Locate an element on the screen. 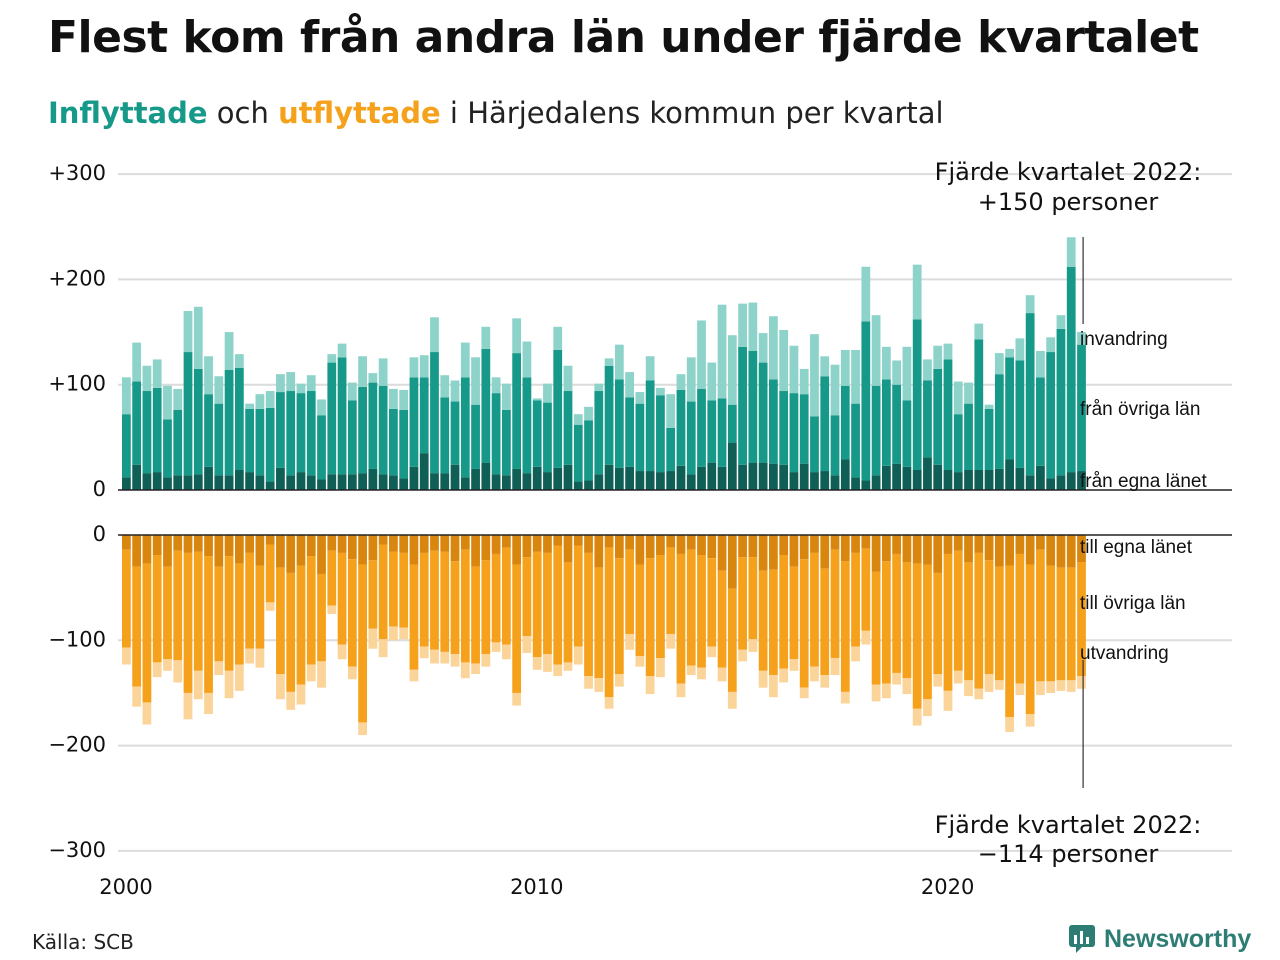 This screenshot has height=960, width=1280. annotation-bottom-line1: Fjärde kvartalet 2022: is located at coordinates (1068, 825).